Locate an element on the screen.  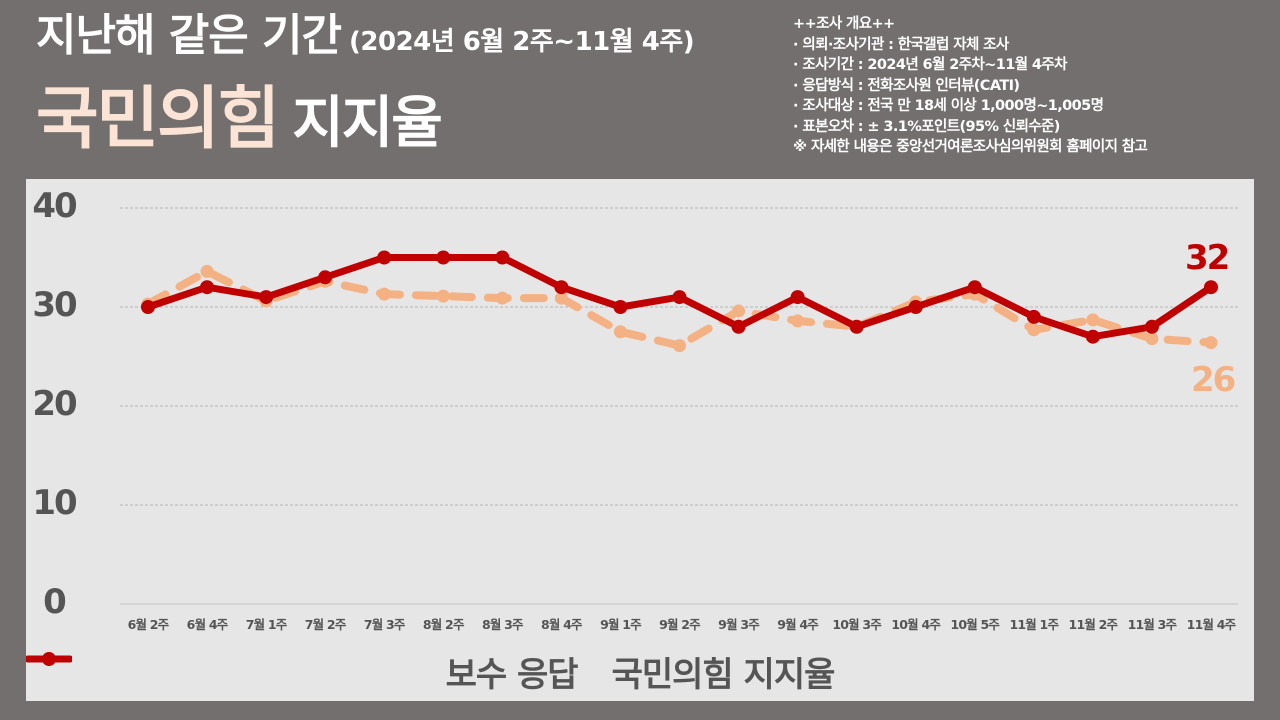
survey-row-error: · 표본오차 : ± 3.1%포인트(95% 신뢰수준) is located at coordinates (926, 126).